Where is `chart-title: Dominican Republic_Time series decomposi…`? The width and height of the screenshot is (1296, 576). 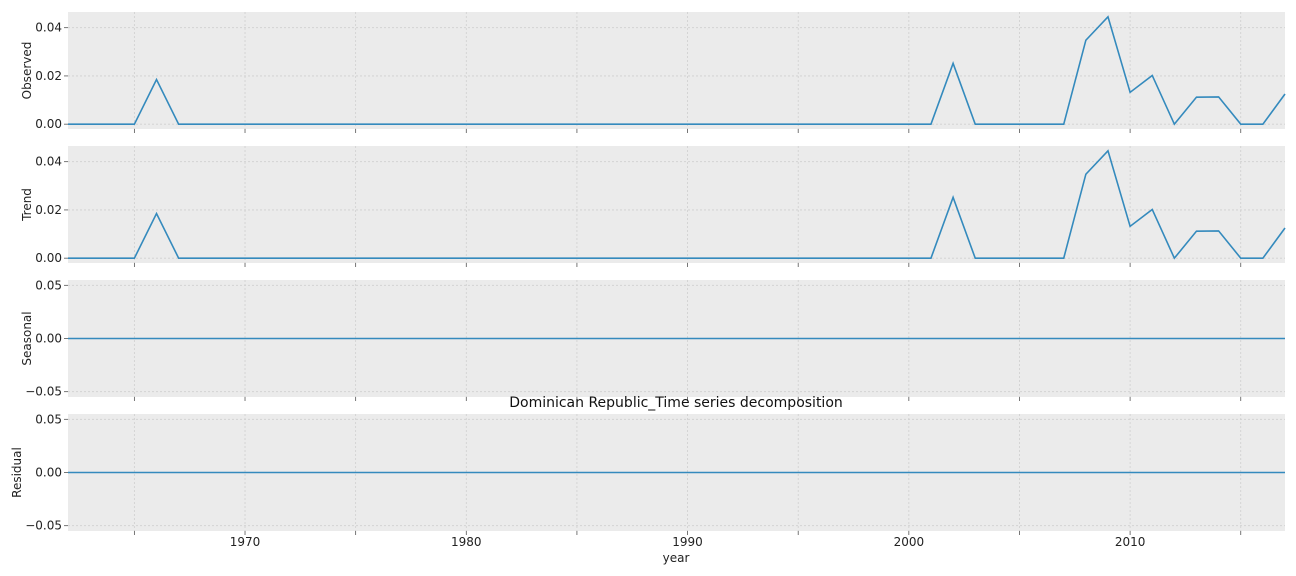
chart-title: Dominican Republic_Time series decomposi… is located at coordinates (676, 403).